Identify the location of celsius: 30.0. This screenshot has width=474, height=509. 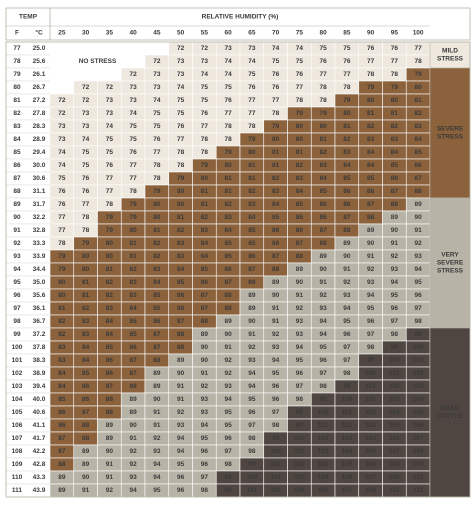
(39, 165).